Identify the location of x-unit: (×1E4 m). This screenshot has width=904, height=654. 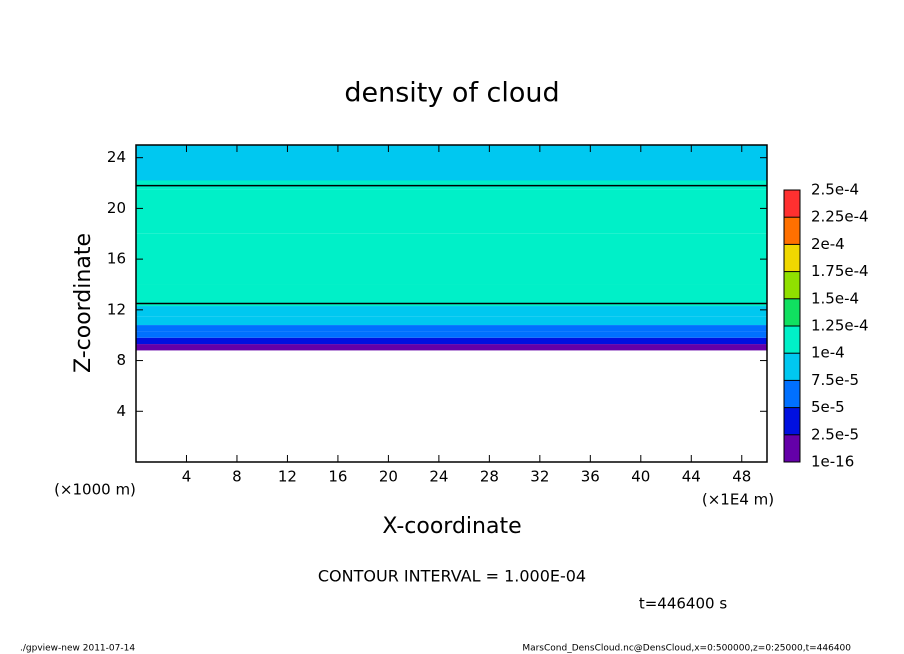
(738, 500).